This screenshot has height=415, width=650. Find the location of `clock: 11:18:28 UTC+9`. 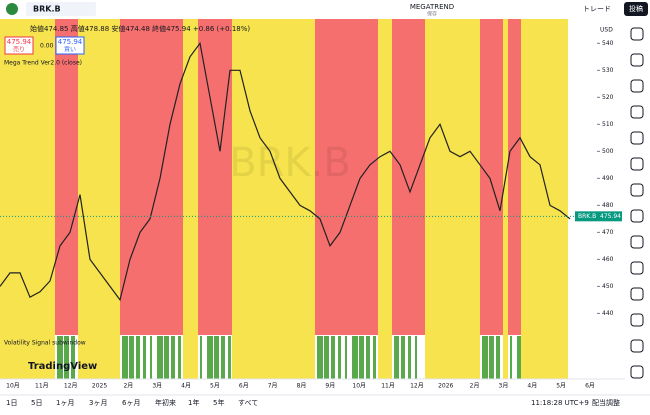

clock: 11:18:28 UTC+9 is located at coordinates (560, 403).